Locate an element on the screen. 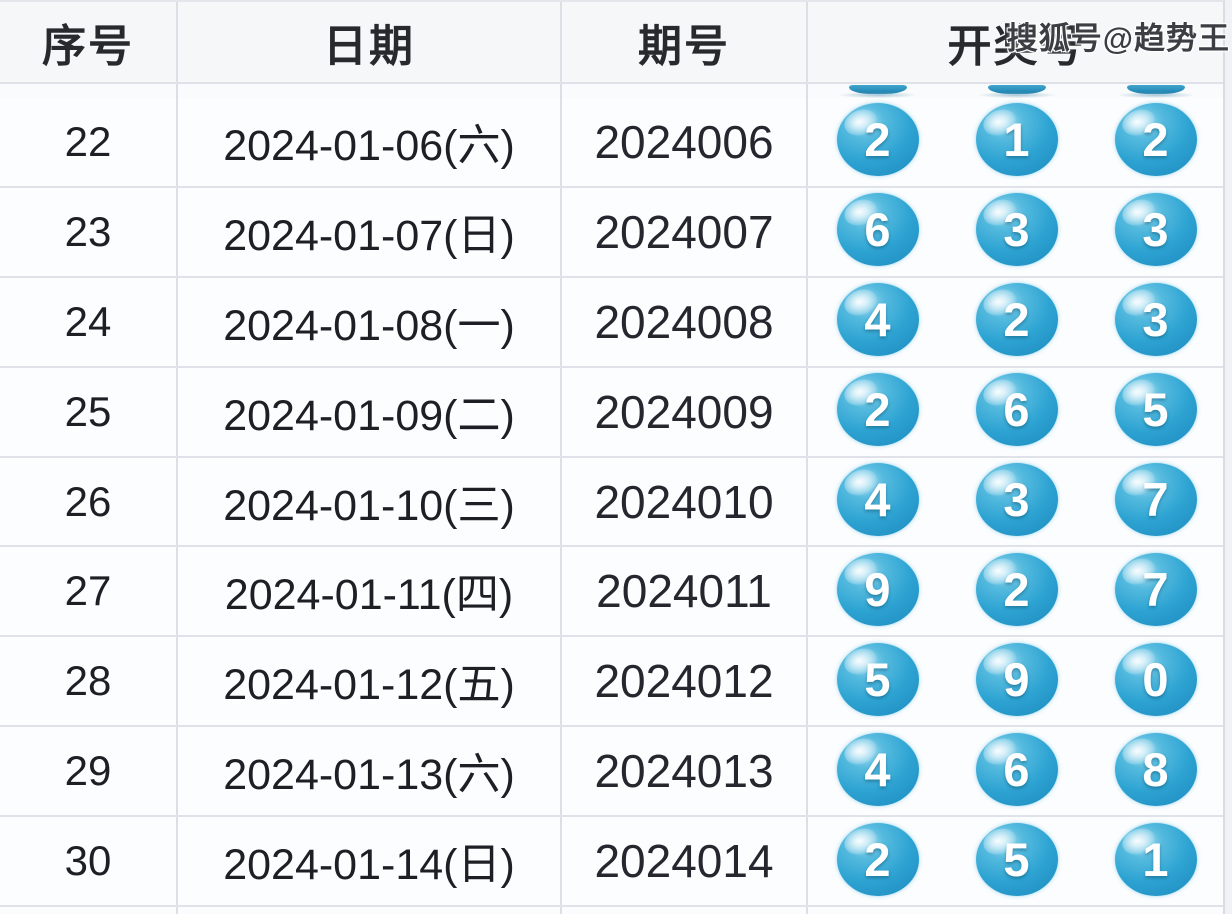 The width and height of the screenshot is (1232, 914). seq-cell: 26 is located at coordinates (89, 501).